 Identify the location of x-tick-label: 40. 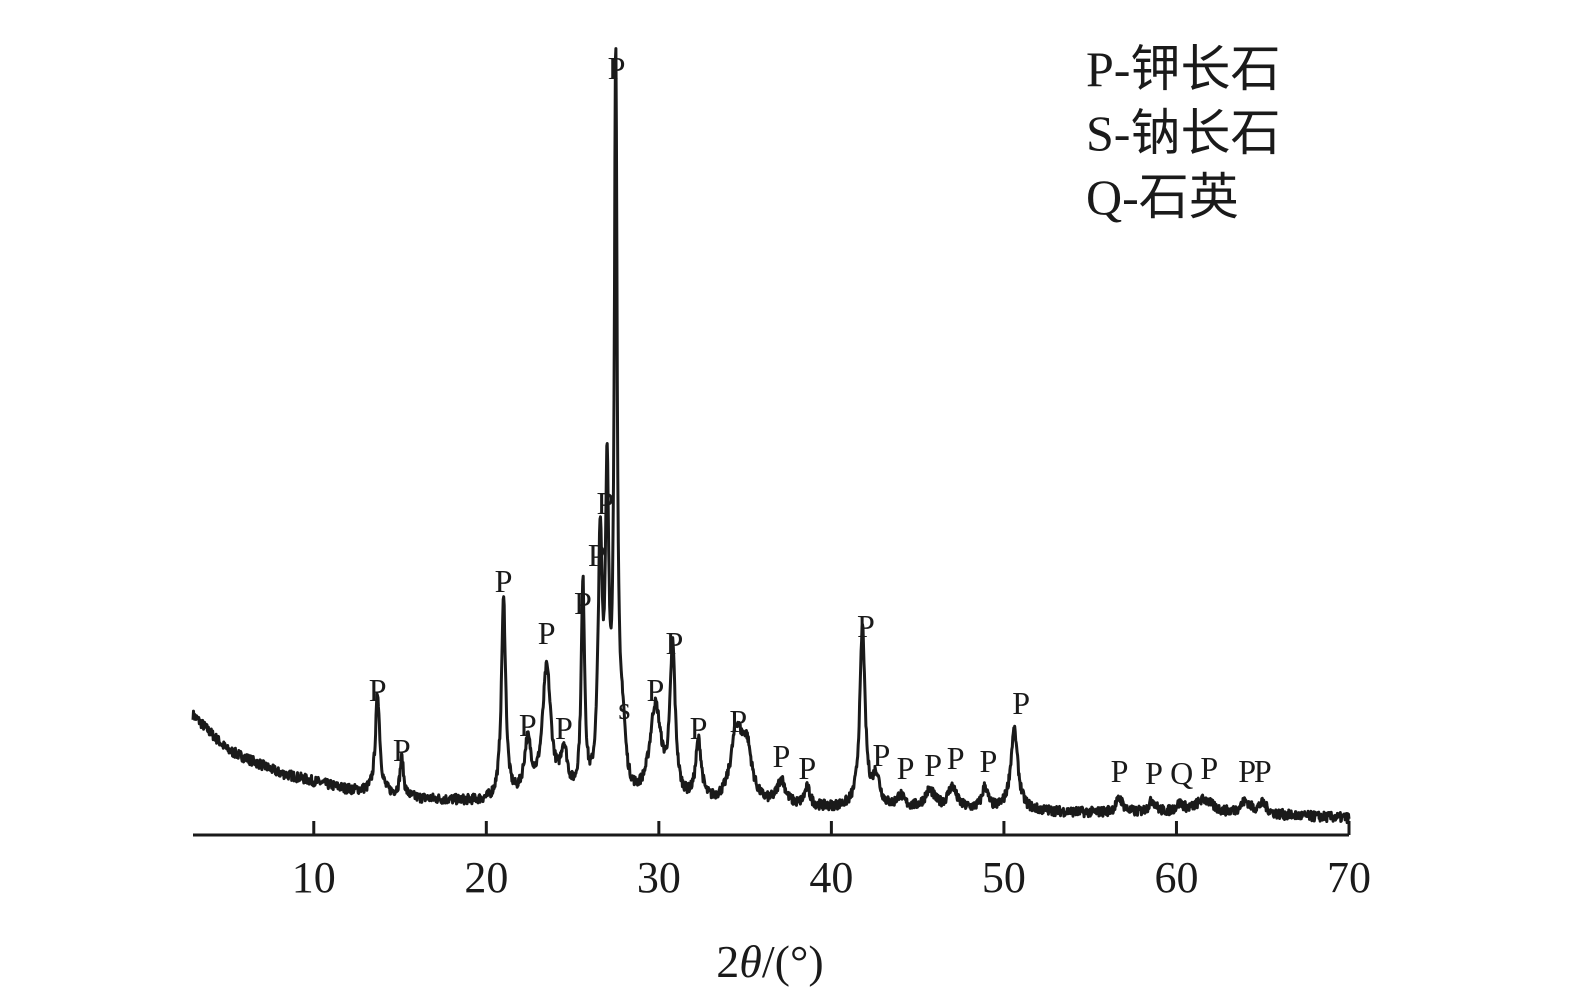
(831, 877).